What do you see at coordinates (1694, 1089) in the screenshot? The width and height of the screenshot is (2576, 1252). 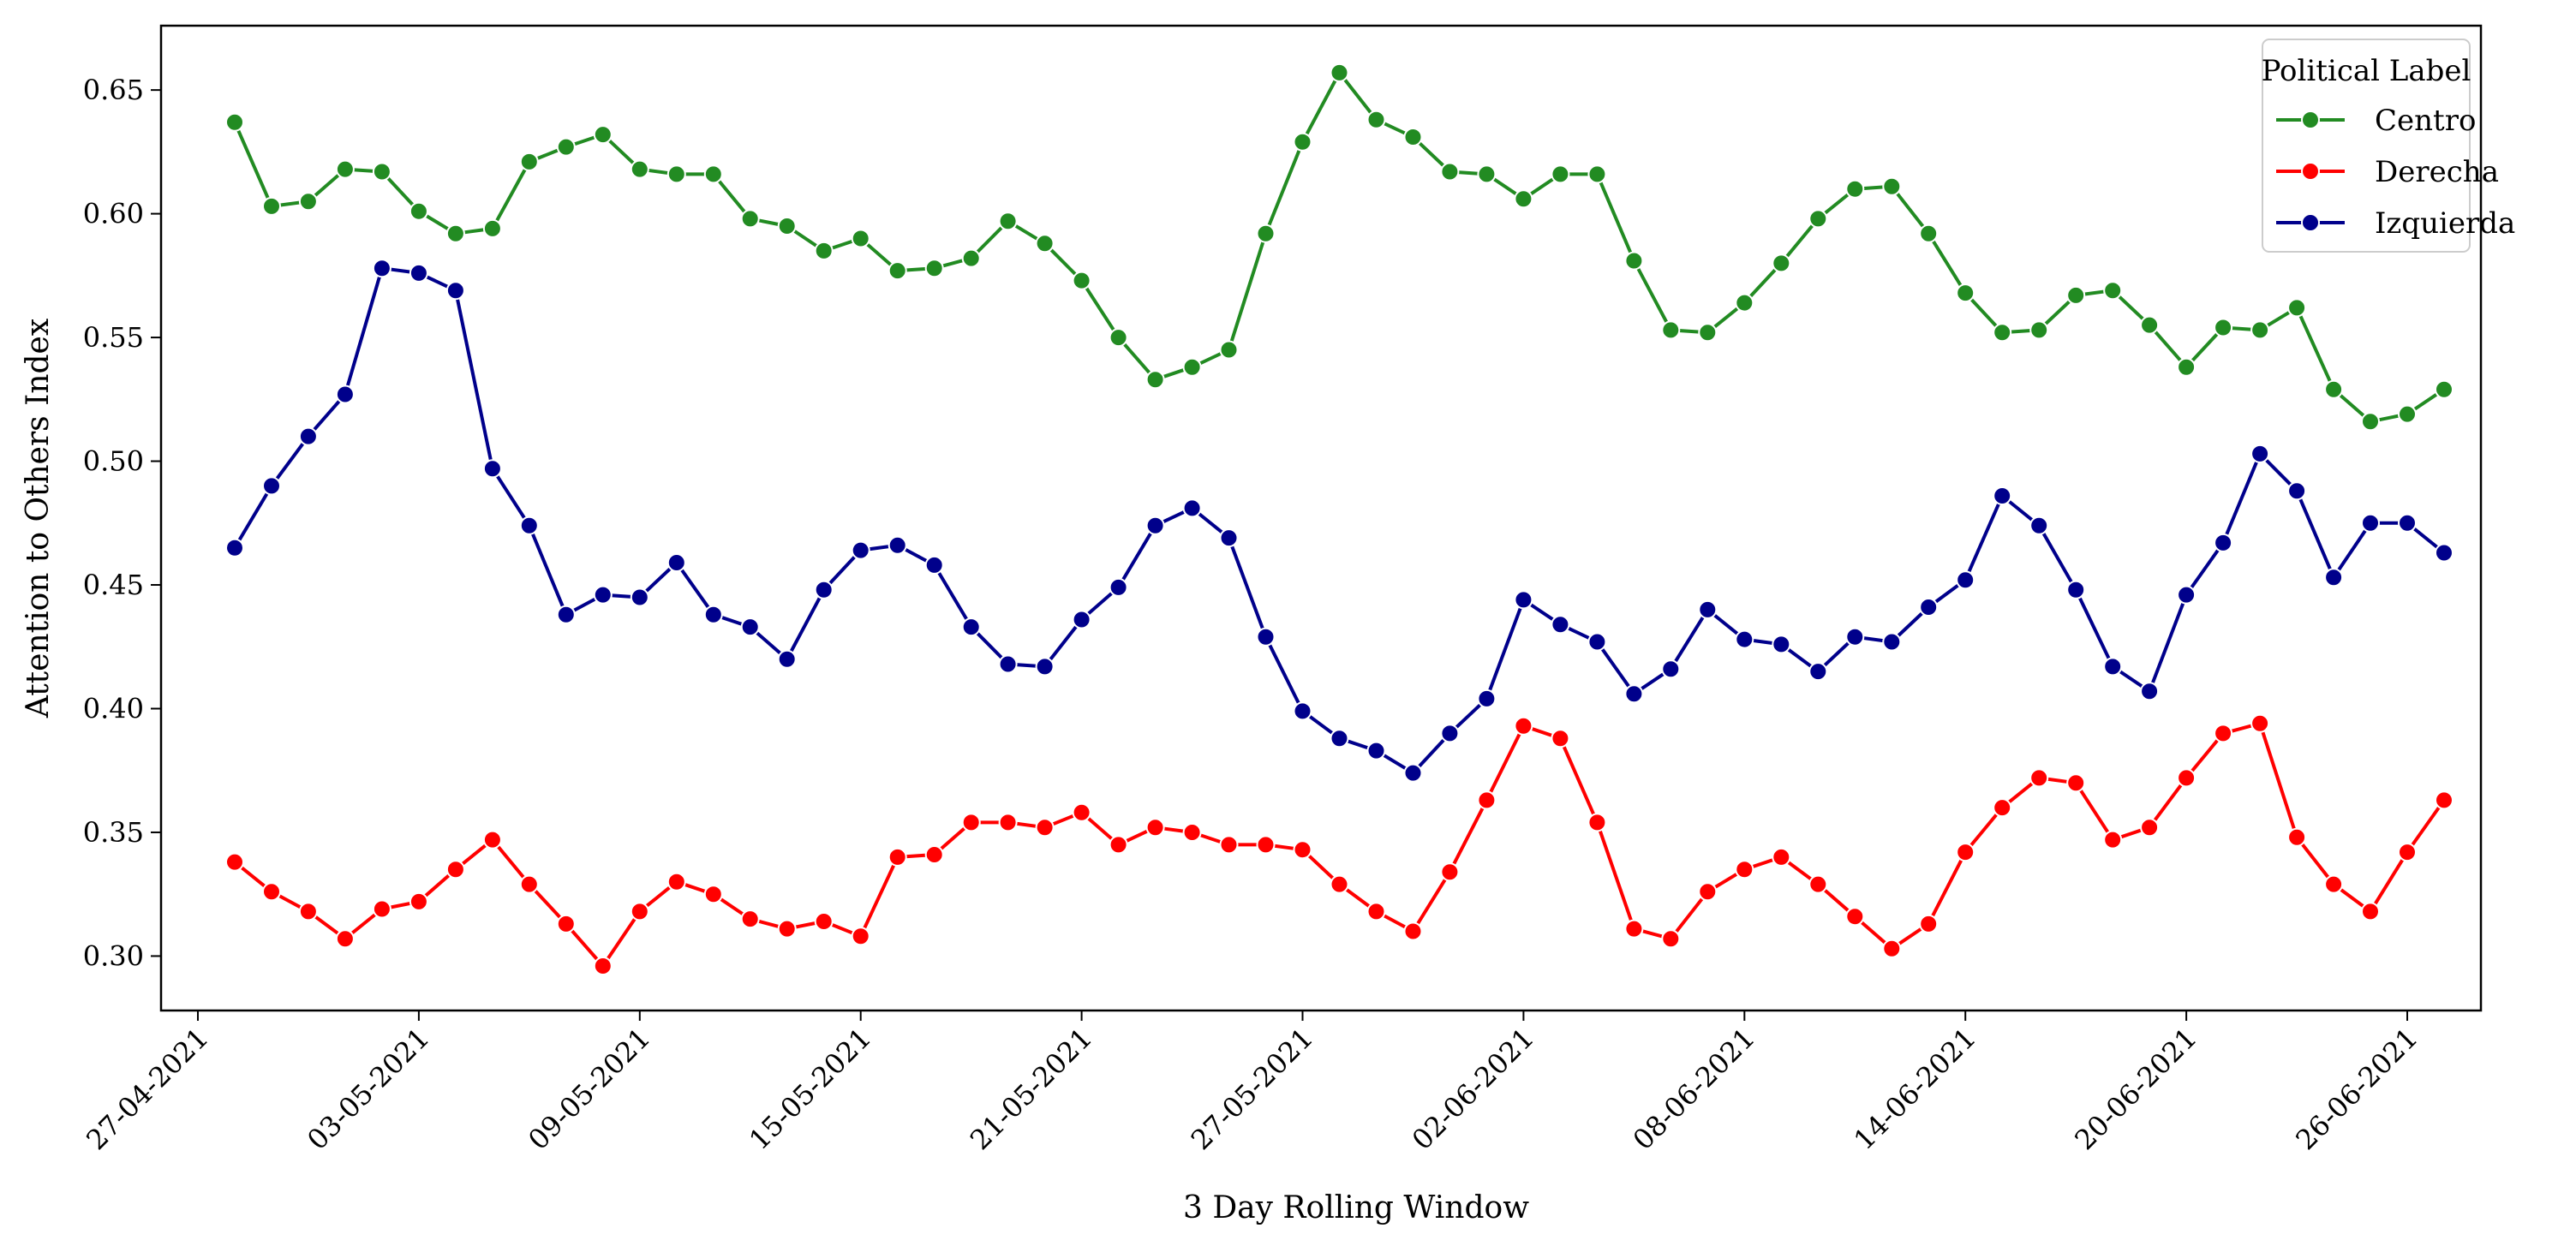 I see `x-tick-label: 08-06-2021` at bounding box center [1694, 1089].